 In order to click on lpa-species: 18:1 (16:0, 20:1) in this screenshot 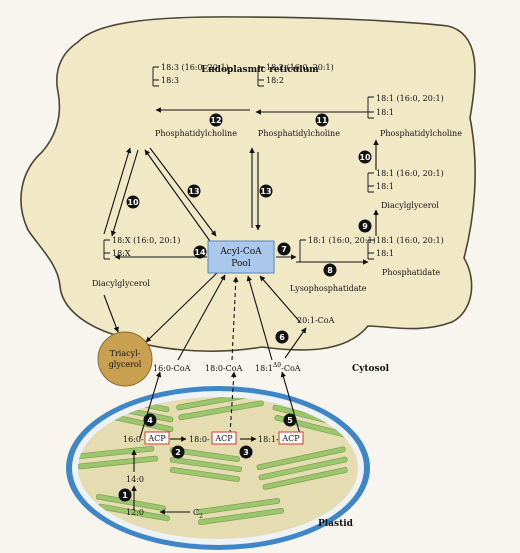, I will do `click(342, 240)`.